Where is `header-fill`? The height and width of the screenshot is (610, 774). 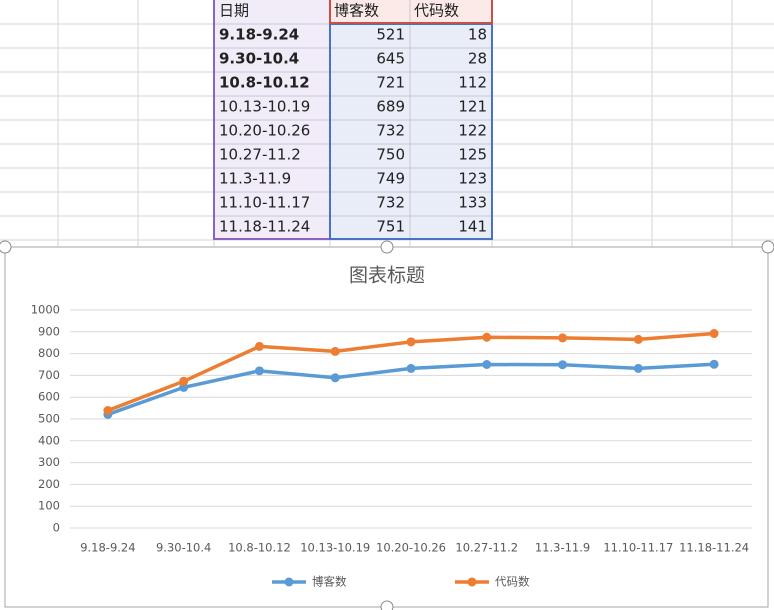
header-fill is located at coordinates (411, 11).